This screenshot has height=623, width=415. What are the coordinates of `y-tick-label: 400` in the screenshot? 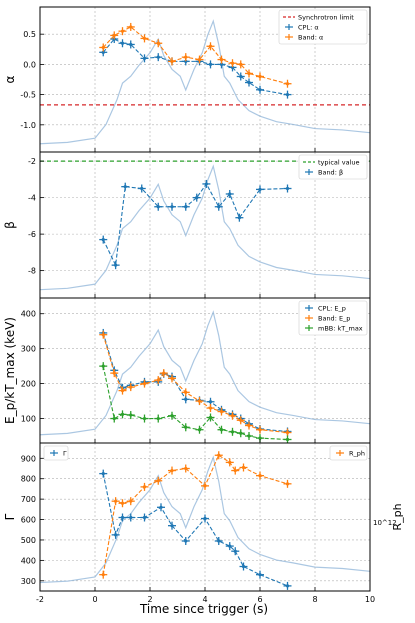 It's located at (28, 314).